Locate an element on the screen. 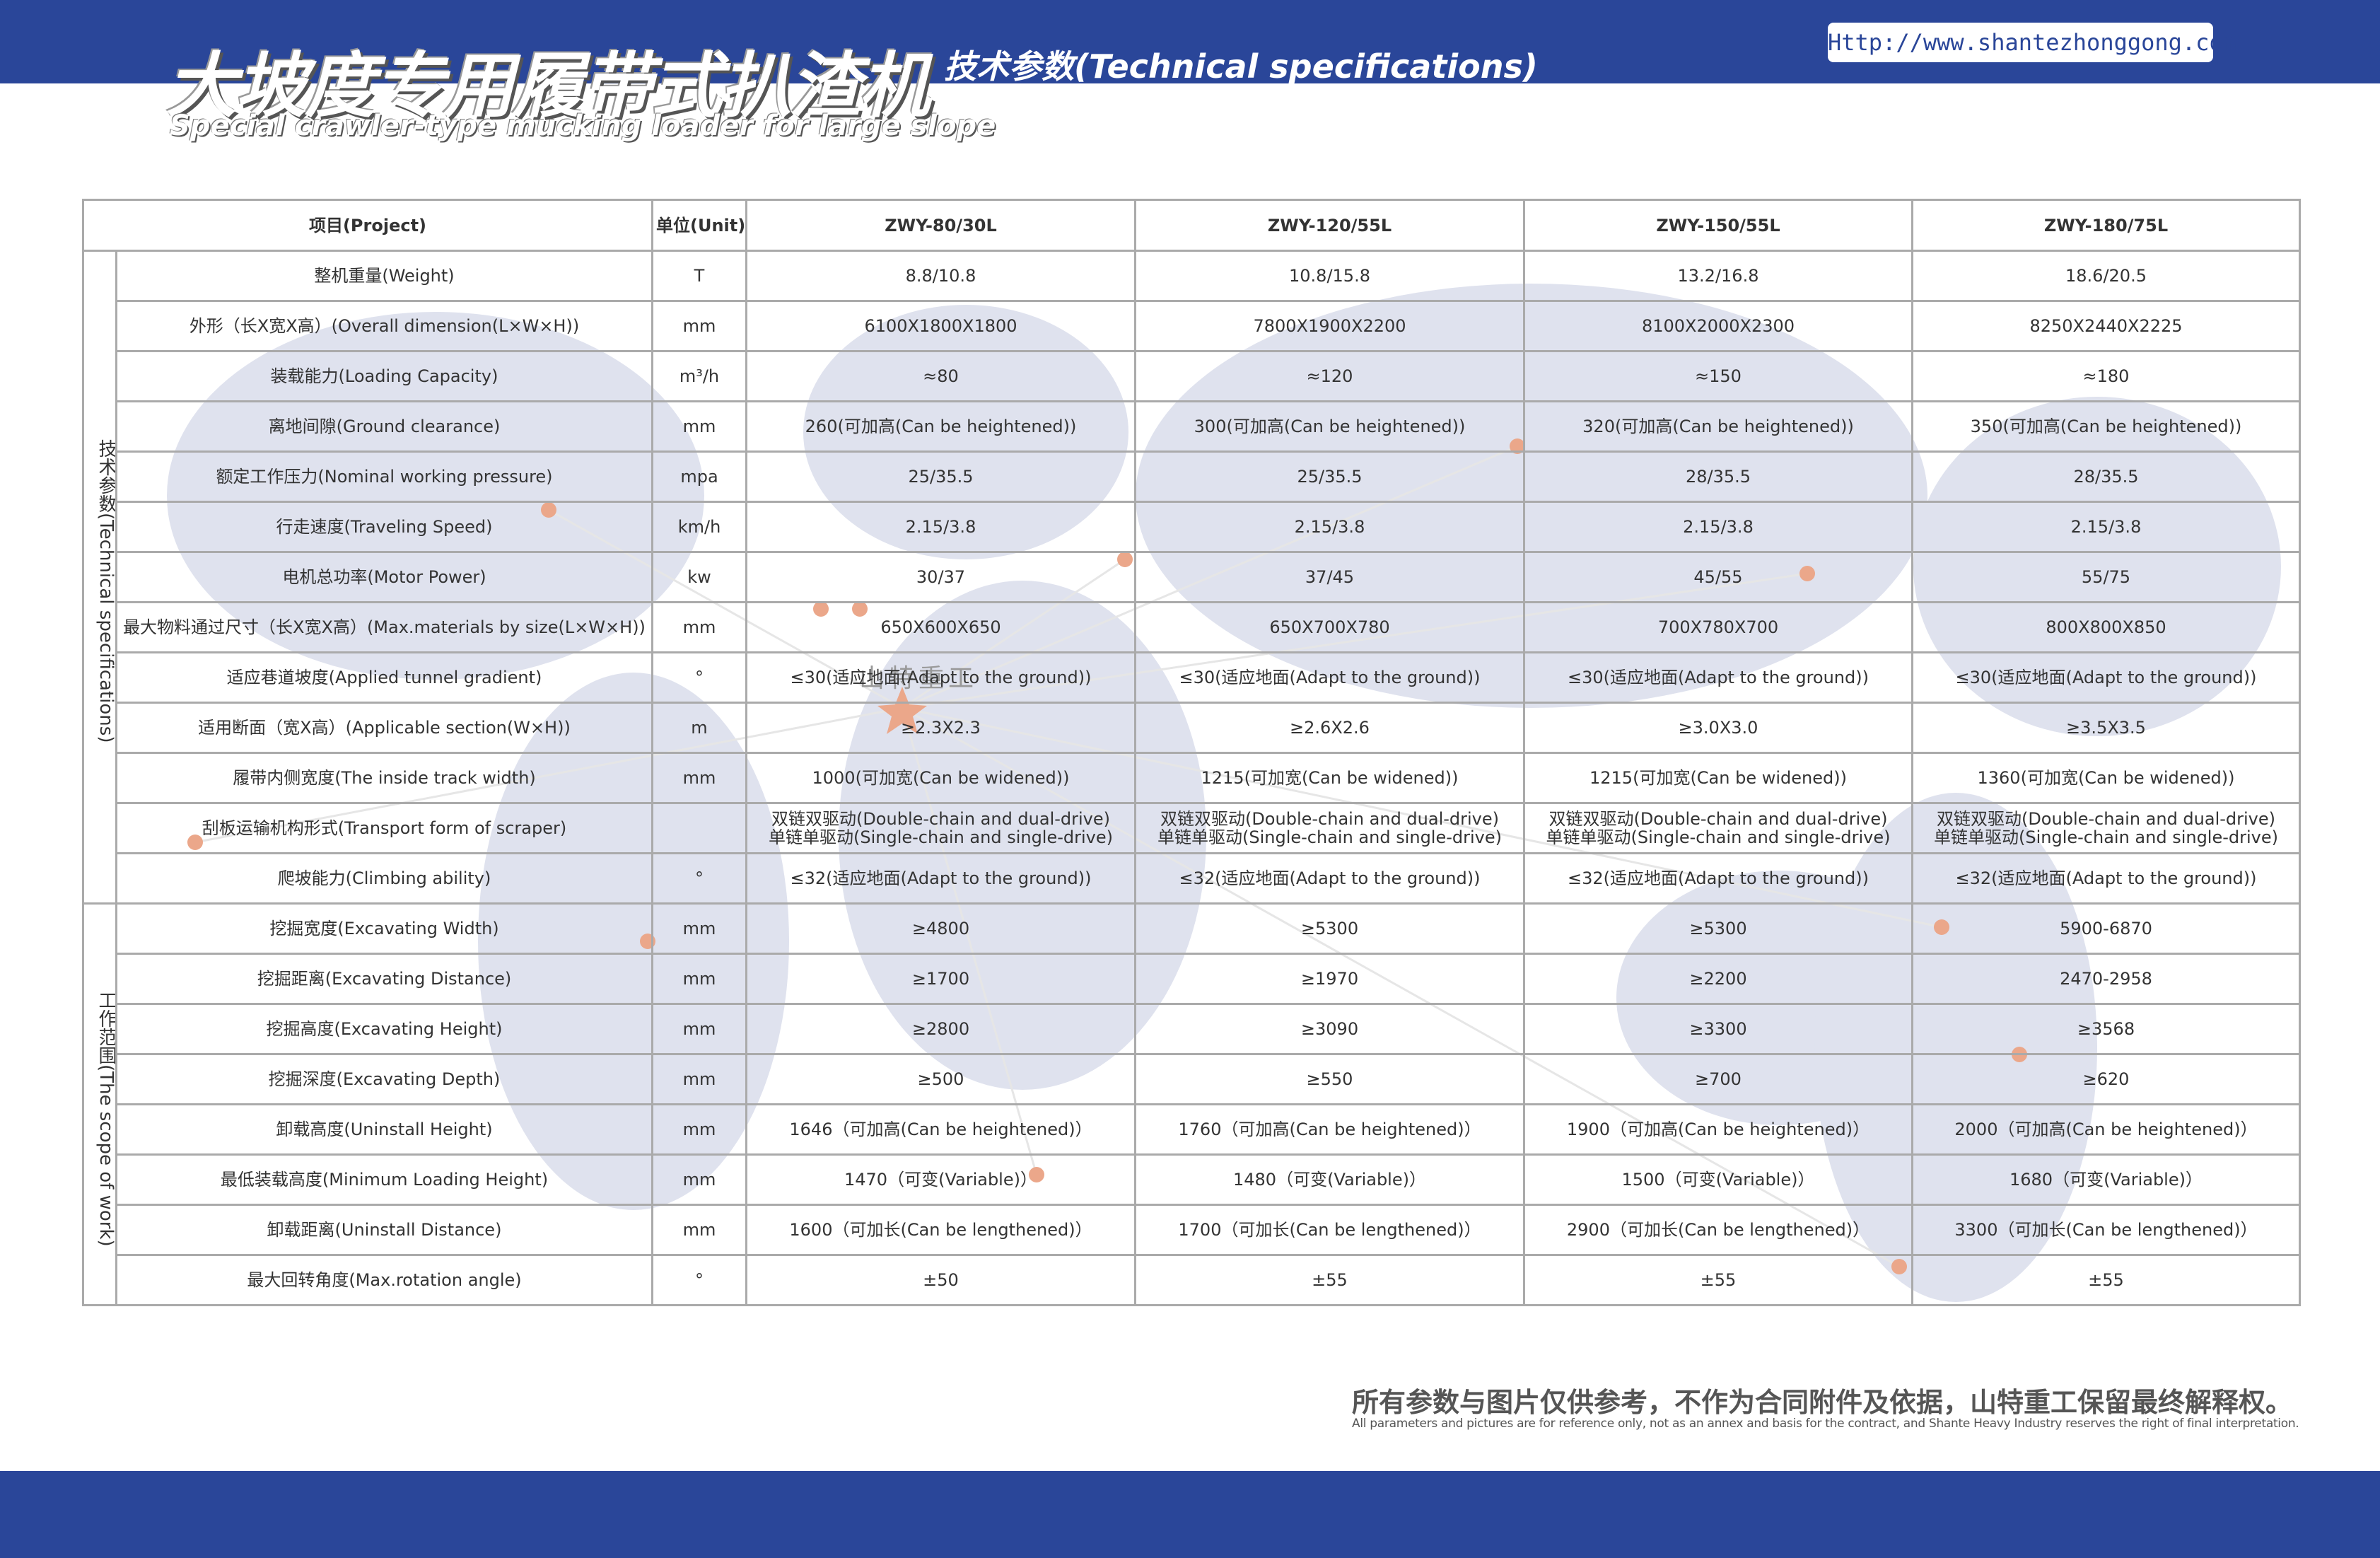 The image size is (2380, 1558). project-cell: 挖掘深度(Excavating Depth) is located at coordinates (384, 1079).